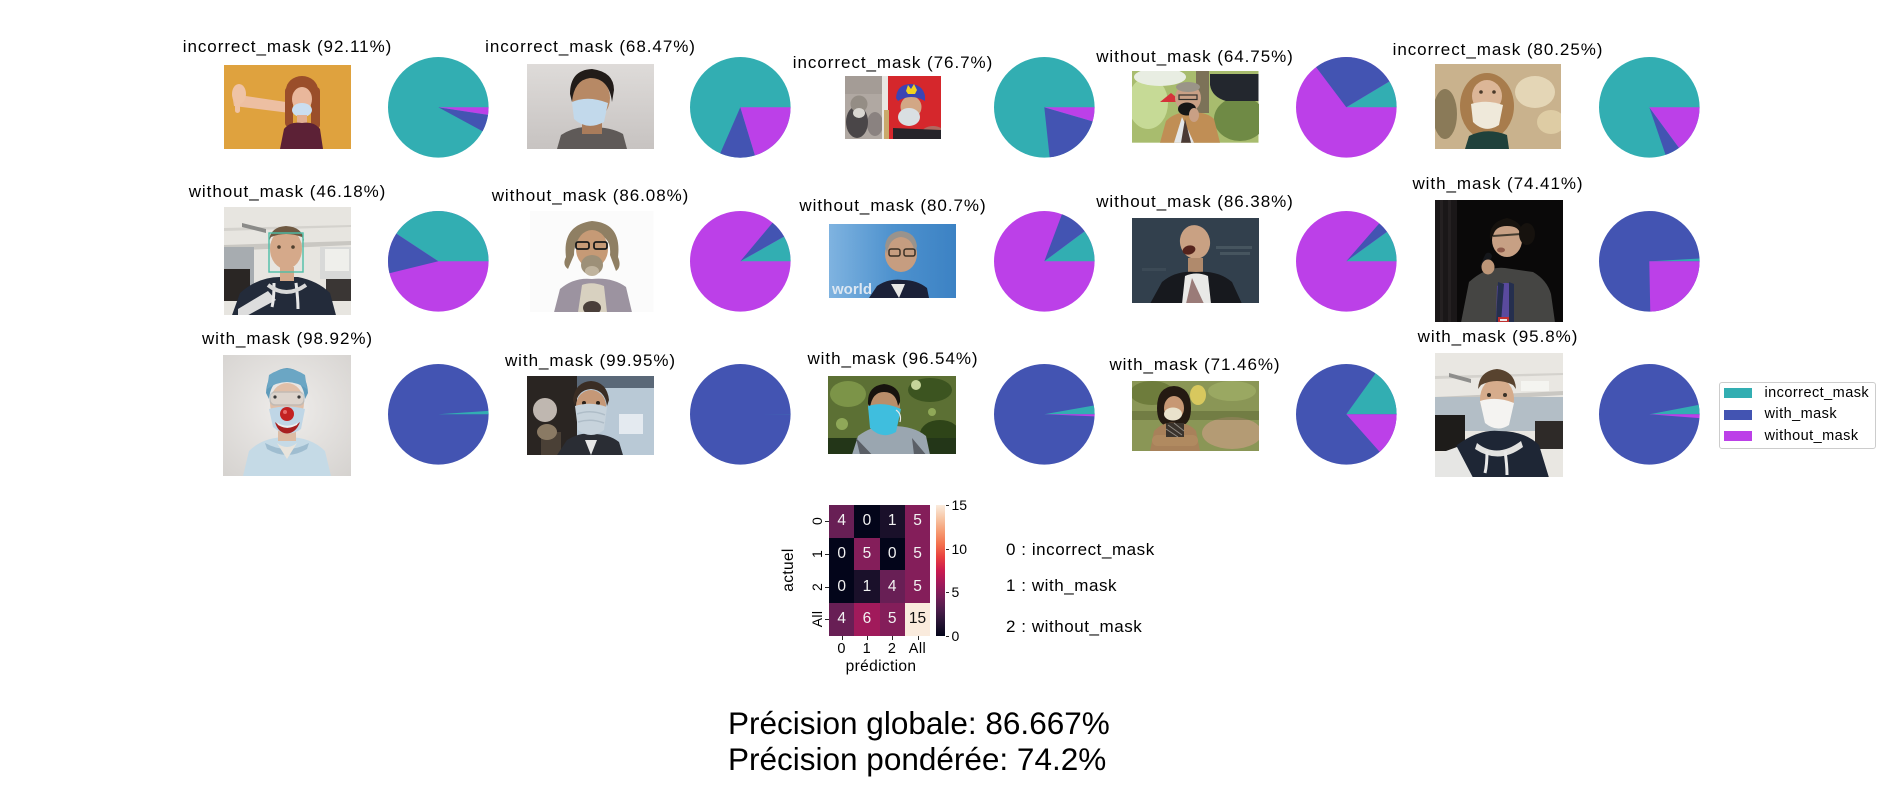  What do you see at coordinates (851, 289) in the screenshot?
I see `svg-text: world` at bounding box center [851, 289].